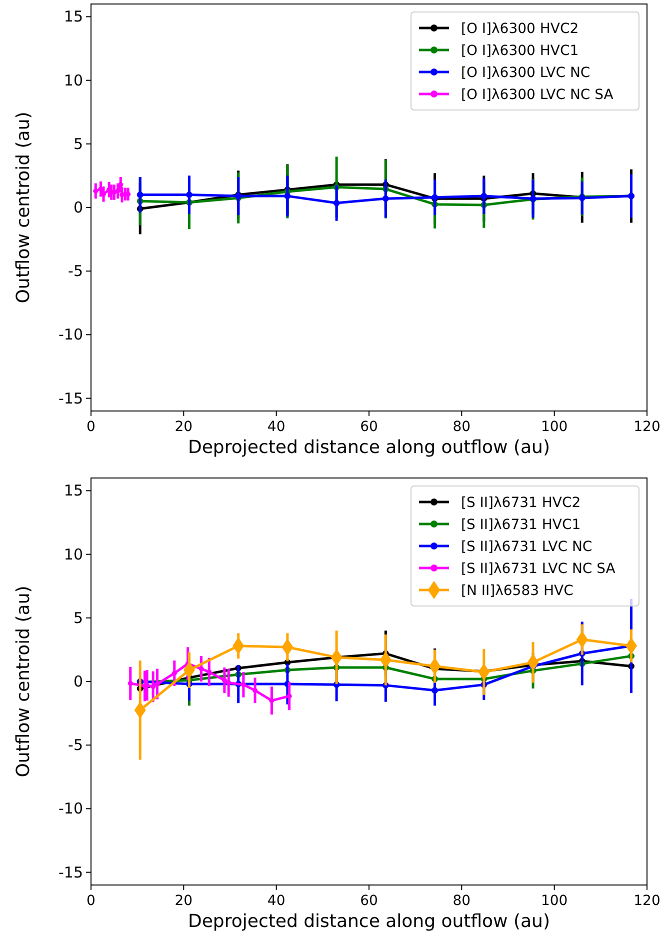 This screenshot has width=660, height=947. What do you see at coordinates (520, 51) in the screenshot?
I see `legend-label: [O I]λ6300 HVC1` at bounding box center [520, 51].